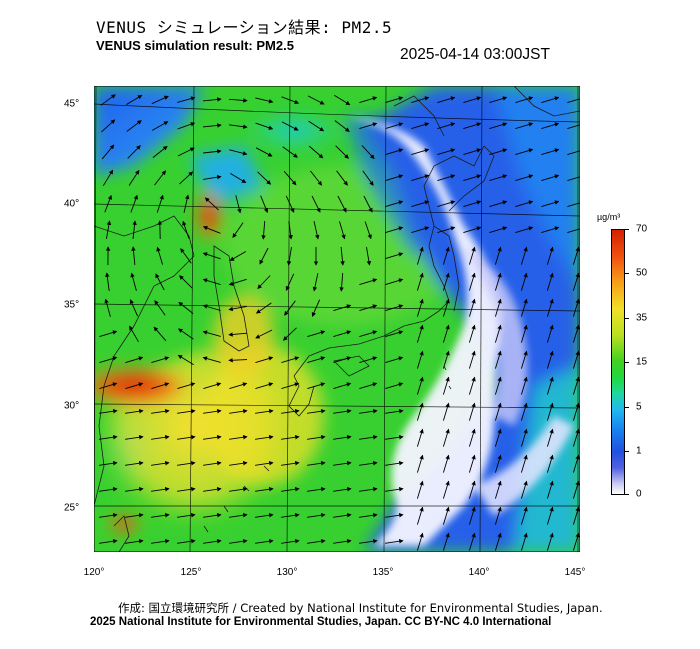 The height and width of the screenshot is (649, 700). What do you see at coordinates (195, 45) in the screenshot?
I see `title-english: VENUS simulation result: PM2.5` at bounding box center [195, 45].